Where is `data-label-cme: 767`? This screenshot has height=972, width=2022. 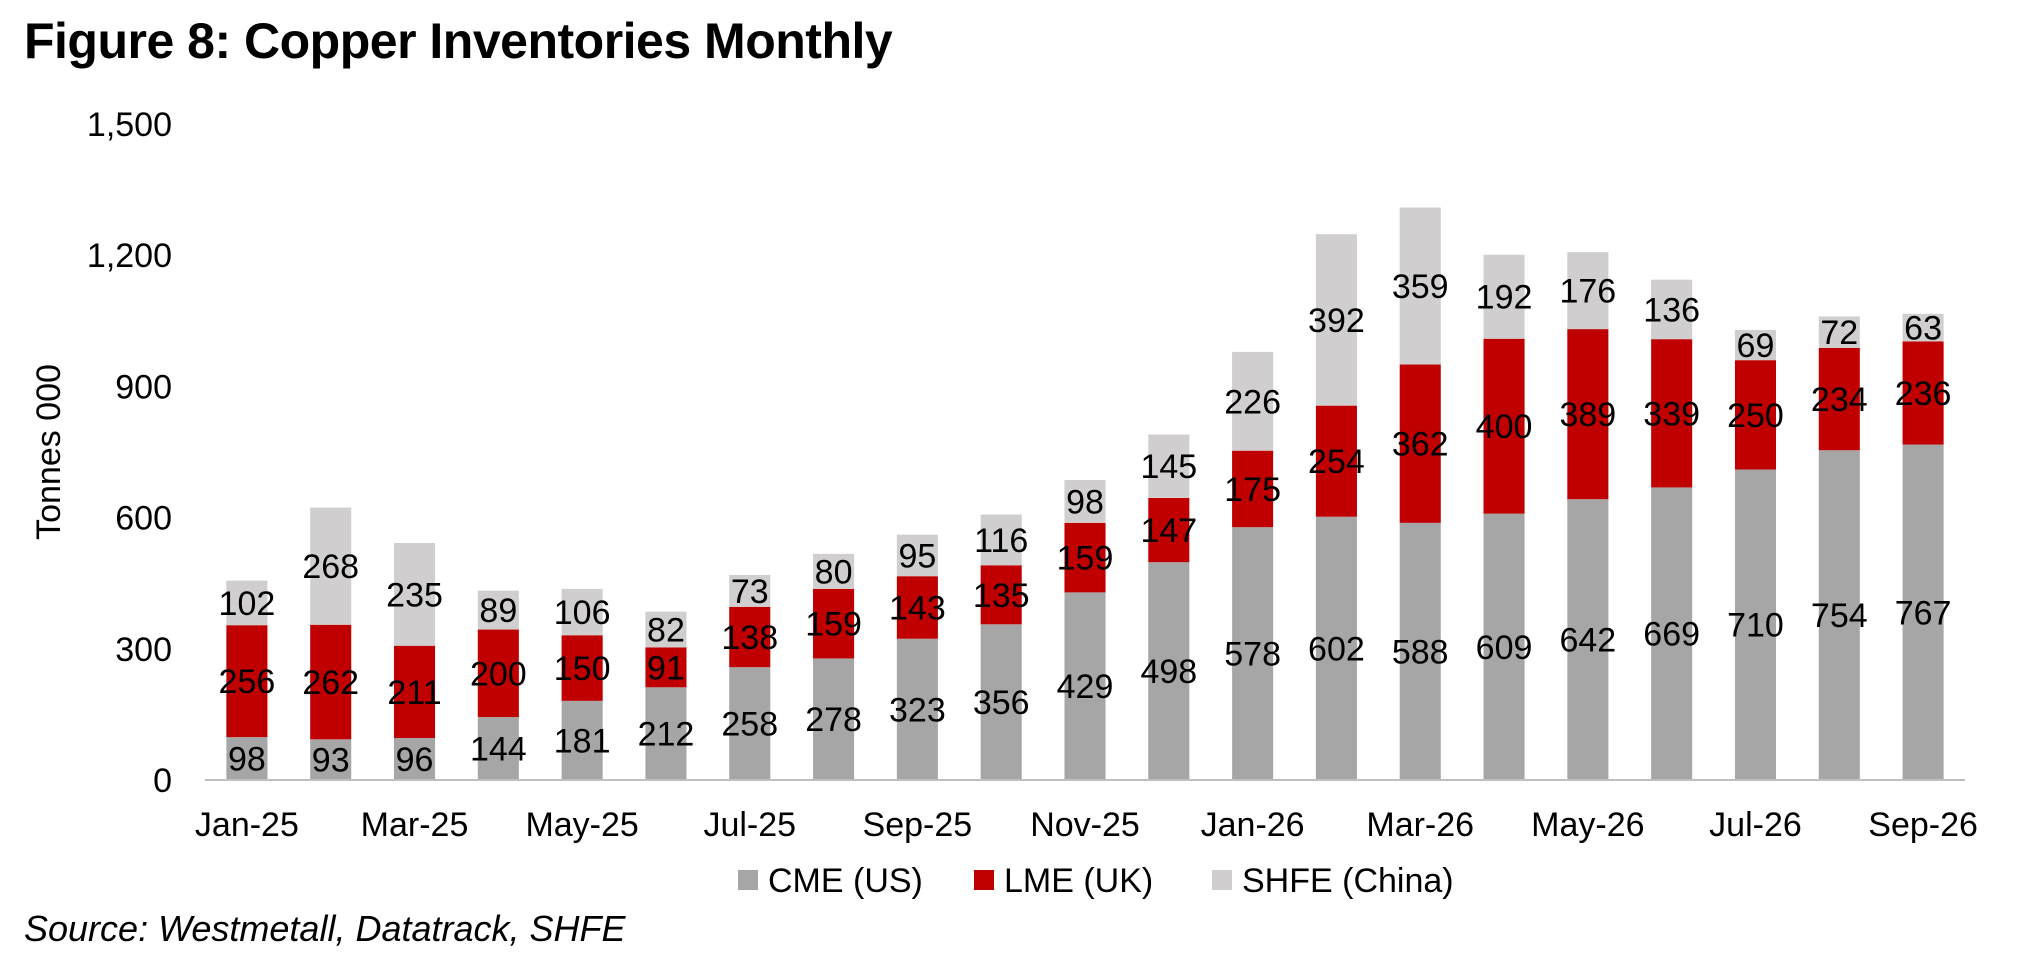 data-label-cme: 767 is located at coordinates (1923, 613).